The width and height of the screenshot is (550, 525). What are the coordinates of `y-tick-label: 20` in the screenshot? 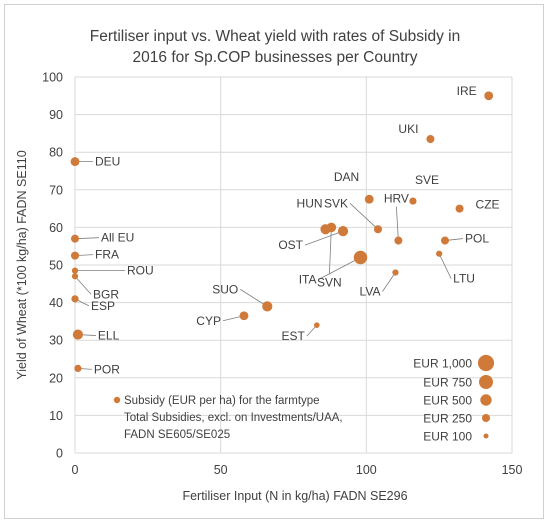 It's located at (56, 378).